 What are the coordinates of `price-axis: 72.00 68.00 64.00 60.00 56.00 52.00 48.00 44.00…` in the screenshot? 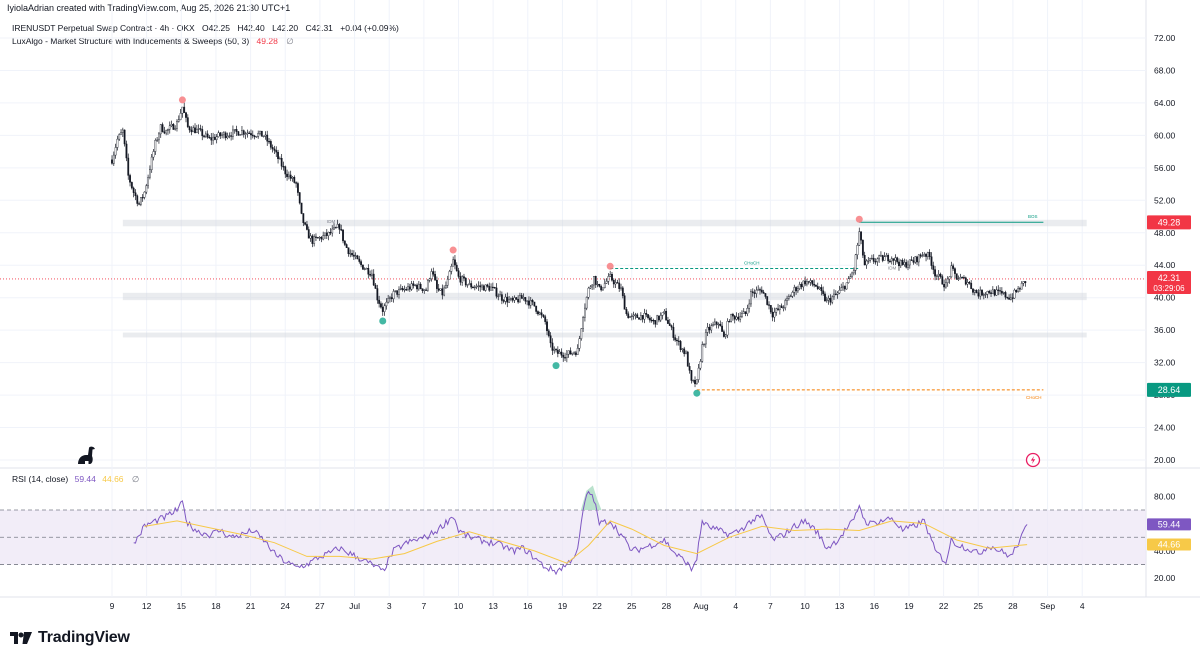 It's located at (1165, 308).